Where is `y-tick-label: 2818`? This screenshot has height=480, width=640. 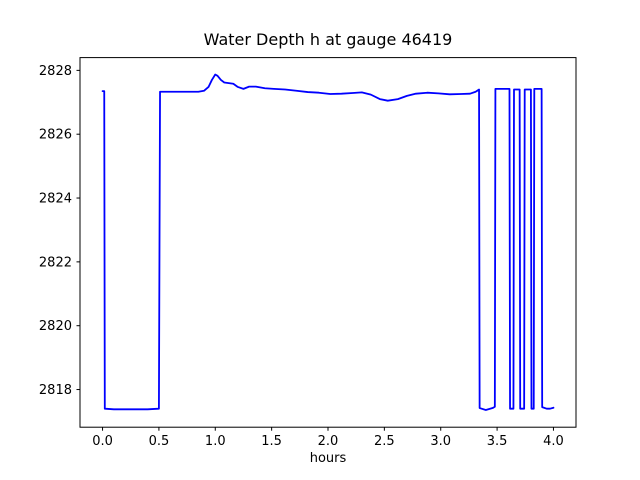
y-tick-label: 2818 is located at coordinates (55, 390).